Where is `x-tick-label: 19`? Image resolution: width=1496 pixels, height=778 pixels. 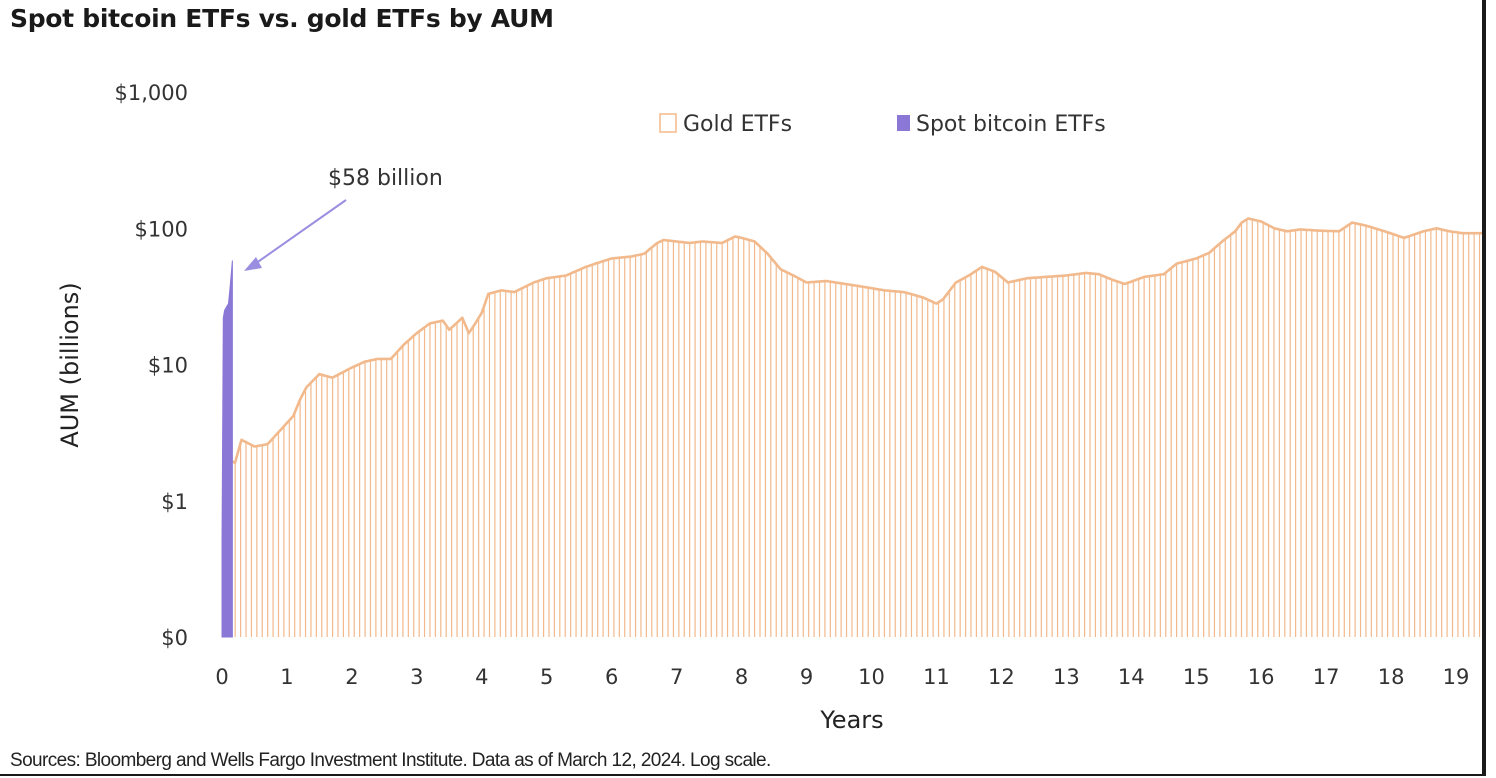
x-tick-label: 19 is located at coordinates (1456, 677).